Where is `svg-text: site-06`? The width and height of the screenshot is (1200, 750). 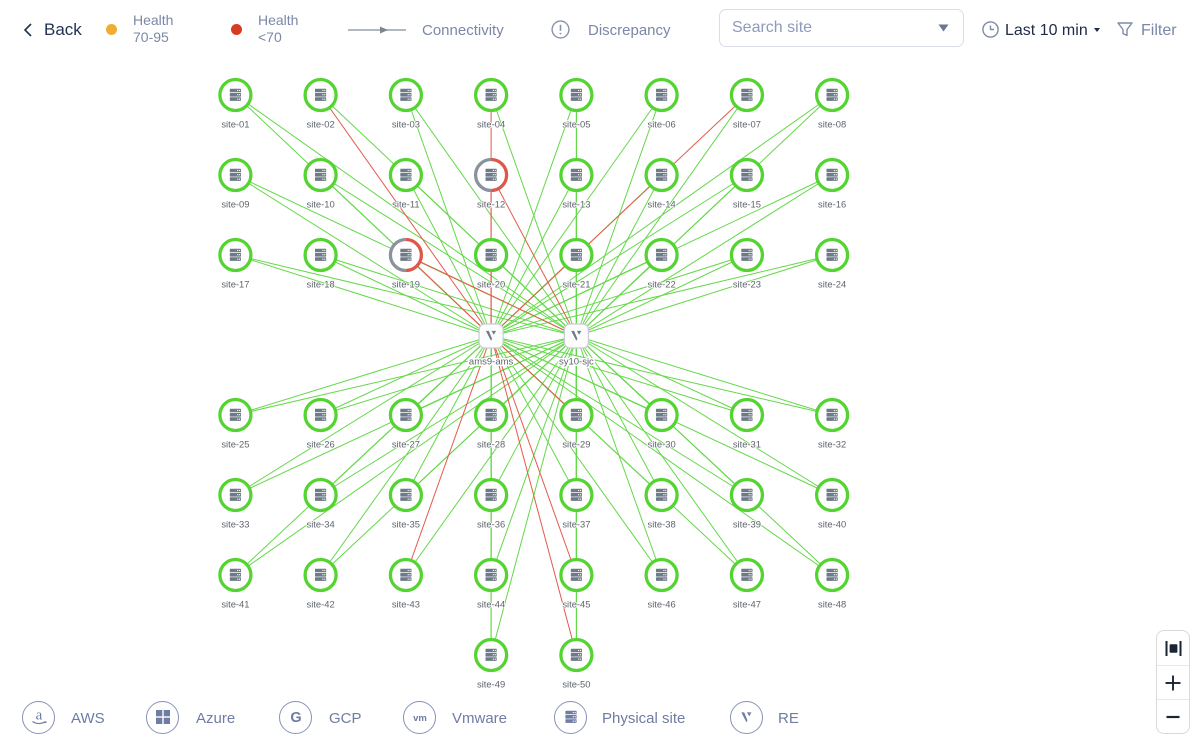
svg-text: site-06 is located at coordinates (662, 124).